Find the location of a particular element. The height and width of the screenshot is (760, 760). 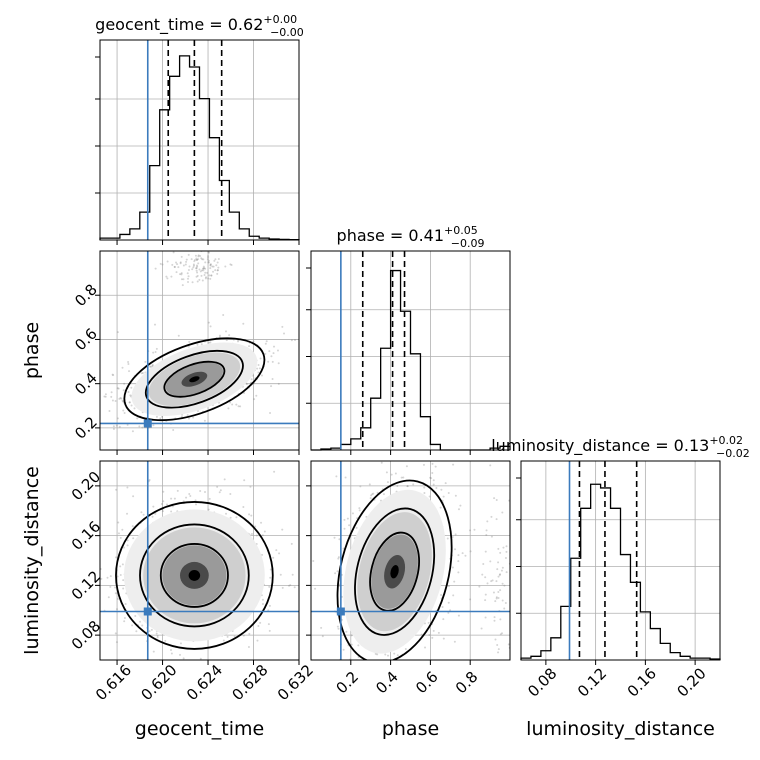

x-tick-label: 0.624 is located at coordinates (204, 682).